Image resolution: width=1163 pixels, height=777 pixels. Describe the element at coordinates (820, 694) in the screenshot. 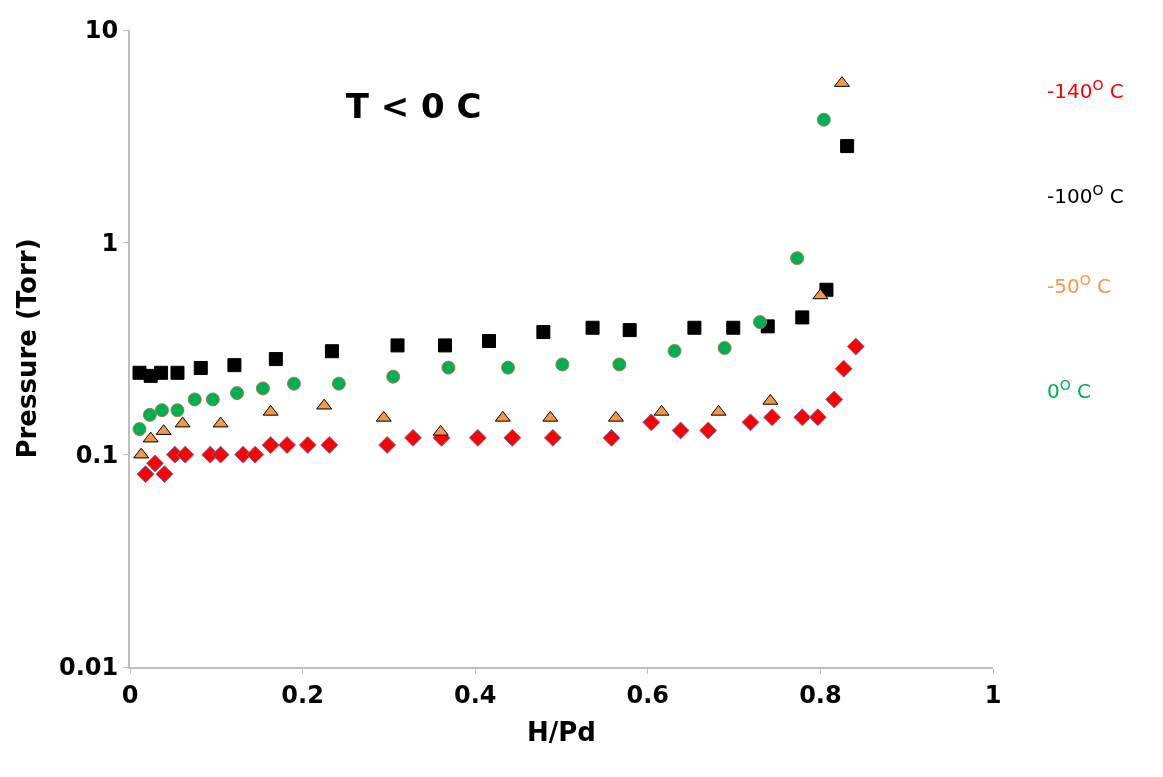

I see `x-tick-label: 0.8` at that location.